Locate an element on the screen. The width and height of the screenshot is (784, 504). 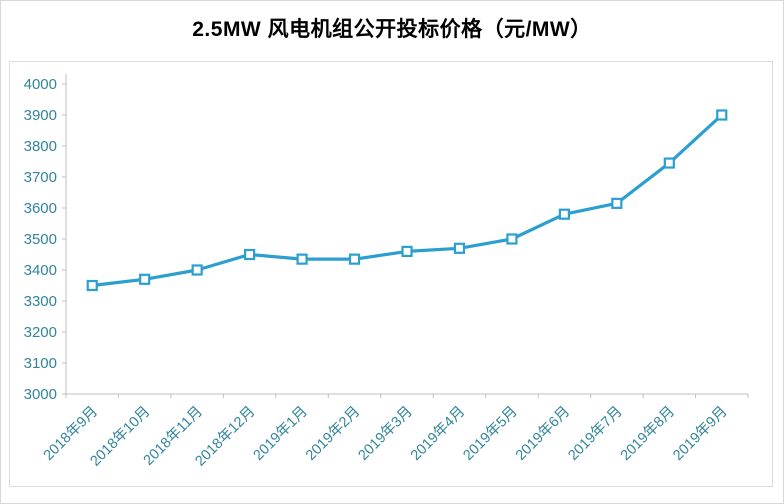
x-axis-label: 2019年7月 is located at coordinates (595, 433).